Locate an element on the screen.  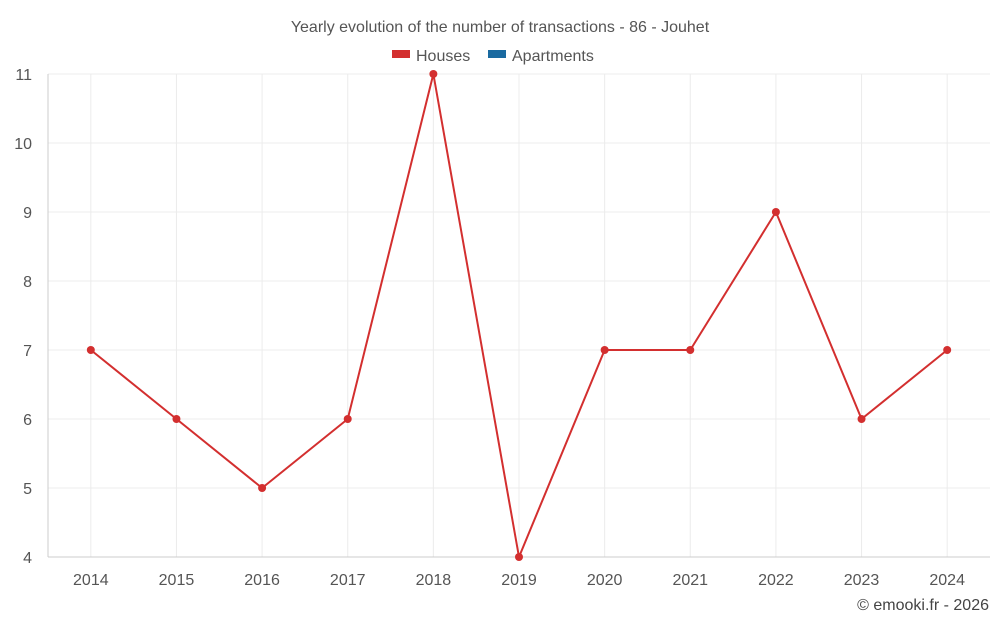
data-point-houses-2014 is located at coordinates (90, 350).